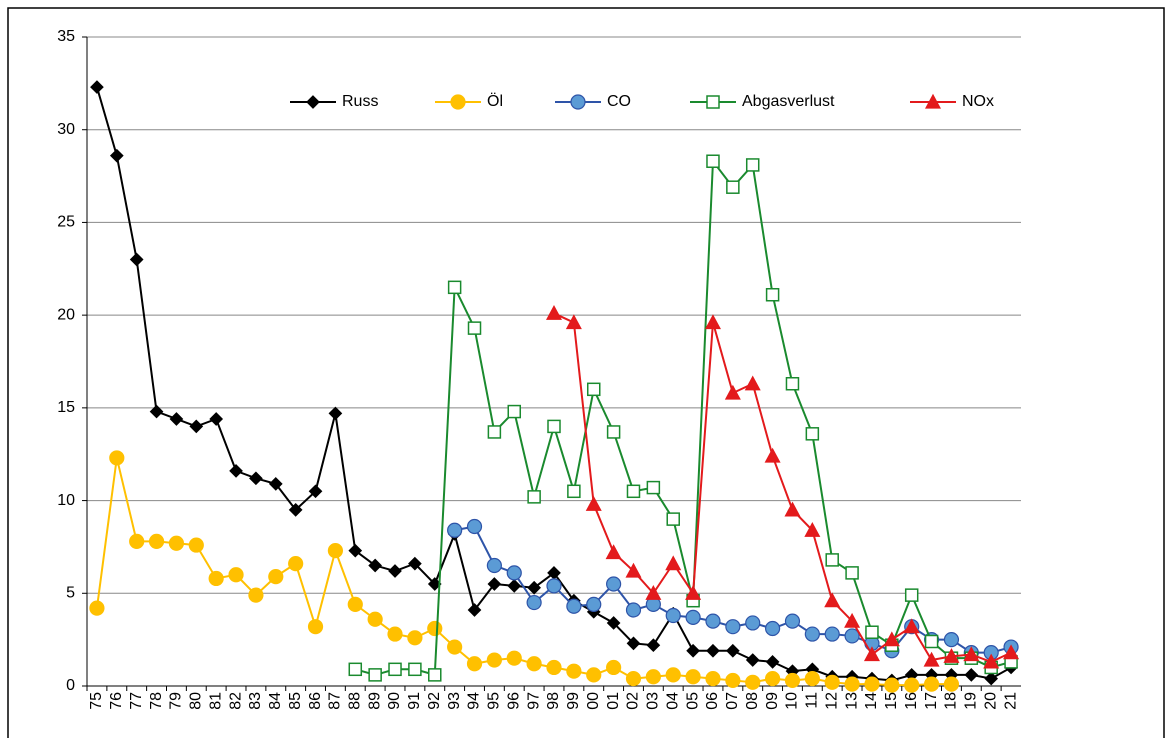  I want to click on x-tick-label: 78, so click(156, 701).